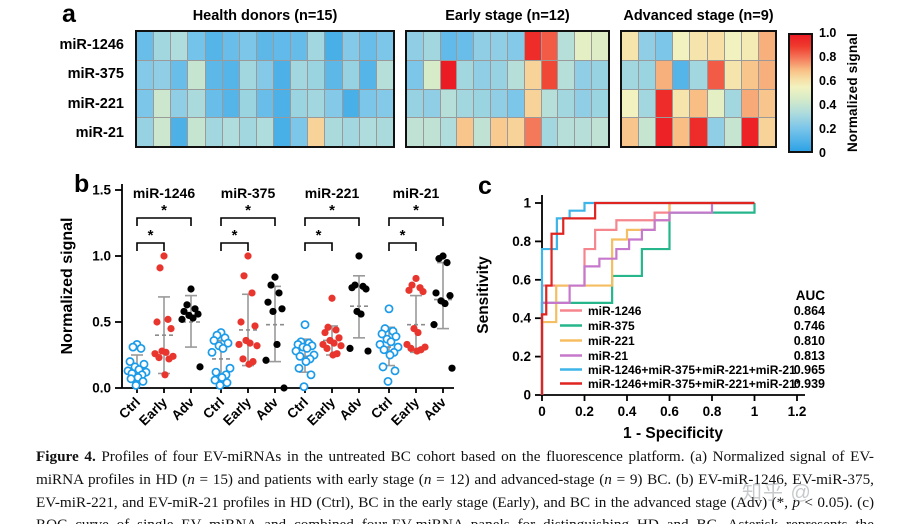  What do you see at coordinates (427, 479) in the screenshot?
I see `caption-segment: n` at bounding box center [427, 479].